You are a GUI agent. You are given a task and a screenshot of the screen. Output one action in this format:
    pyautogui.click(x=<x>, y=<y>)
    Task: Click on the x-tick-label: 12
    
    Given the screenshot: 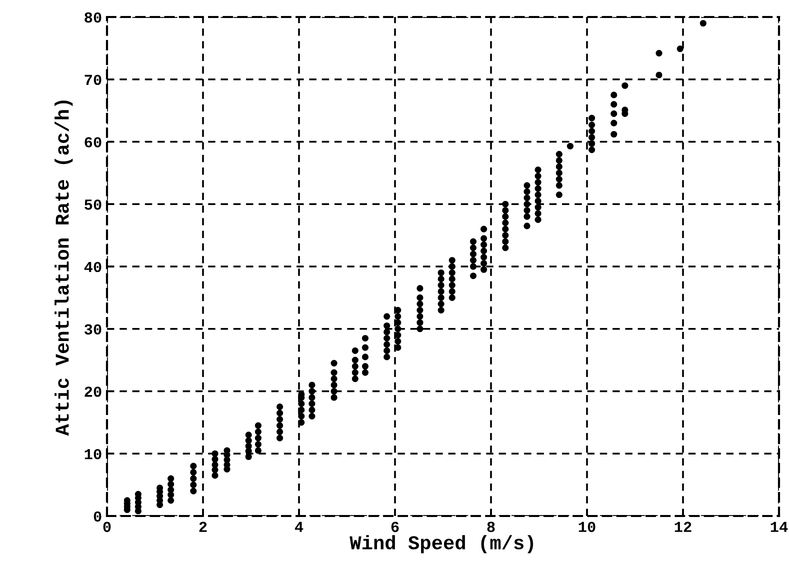 What is the action you would take?
    pyautogui.click(x=683, y=527)
    